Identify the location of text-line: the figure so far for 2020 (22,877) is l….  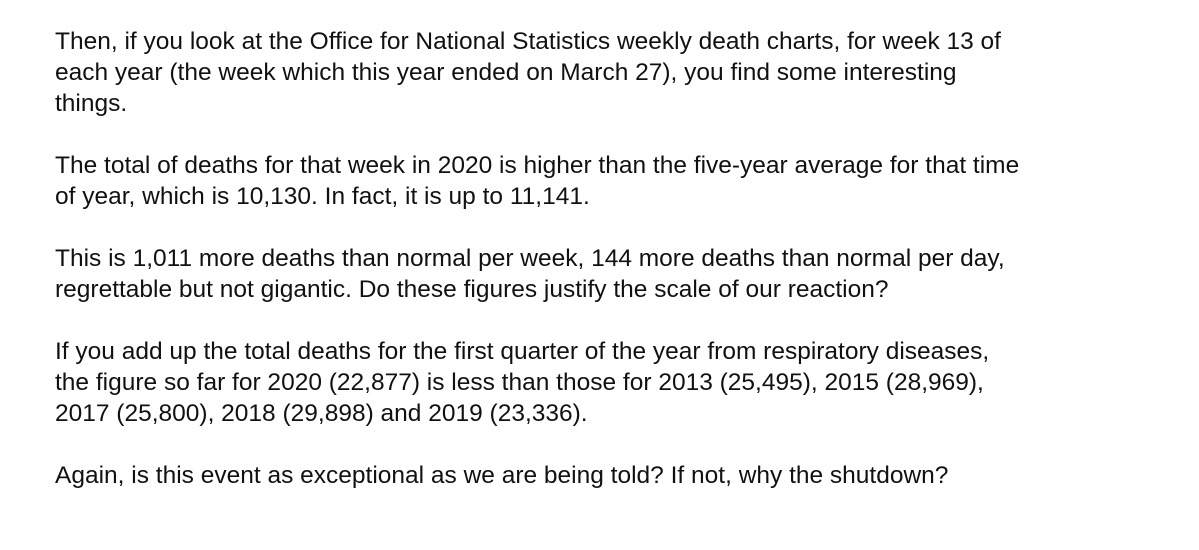
(519, 382).